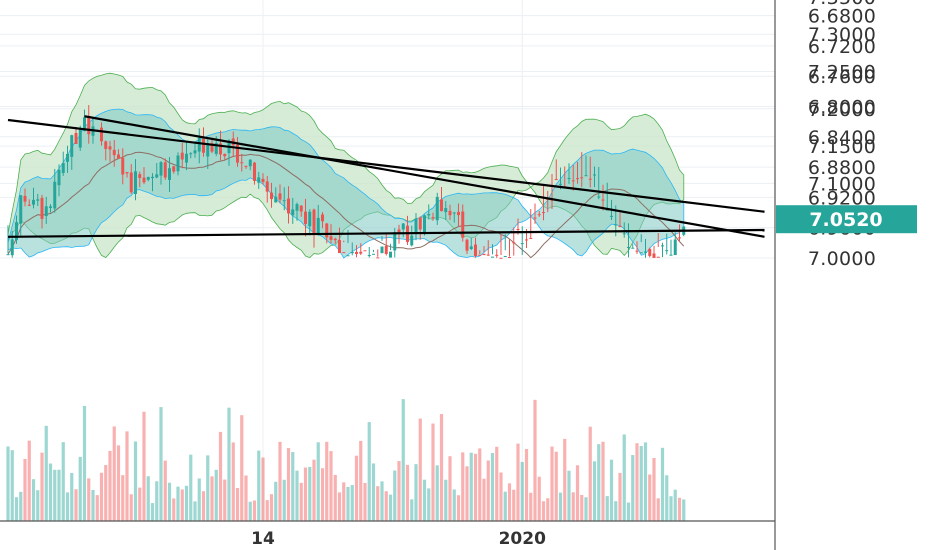 The width and height of the screenshot is (932, 550). Describe the element at coordinates (842, 47) in the screenshot. I see `price-tick-label: 6.7200` at that location.